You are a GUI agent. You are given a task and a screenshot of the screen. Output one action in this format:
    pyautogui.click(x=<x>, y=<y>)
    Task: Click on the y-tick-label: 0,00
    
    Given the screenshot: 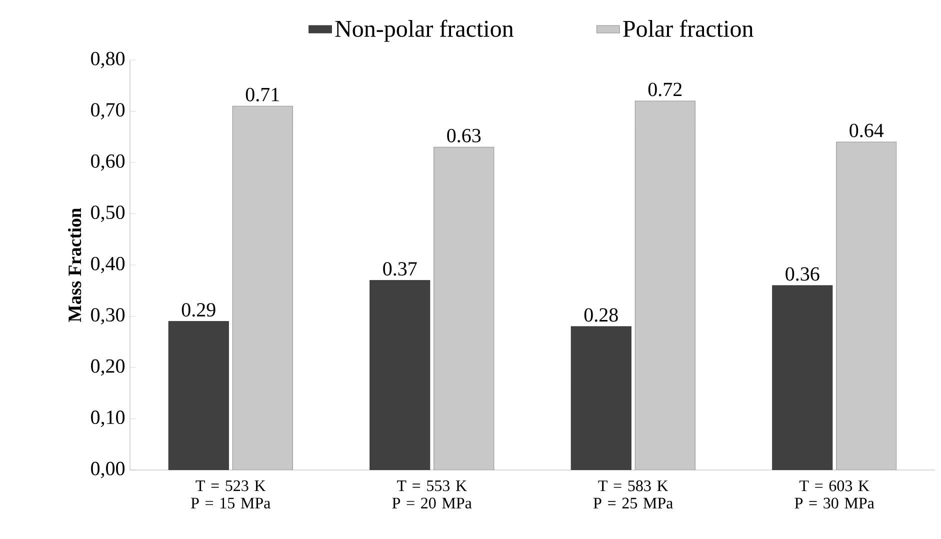 What is the action you would take?
    pyautogui.click(x=108, y=470)
    